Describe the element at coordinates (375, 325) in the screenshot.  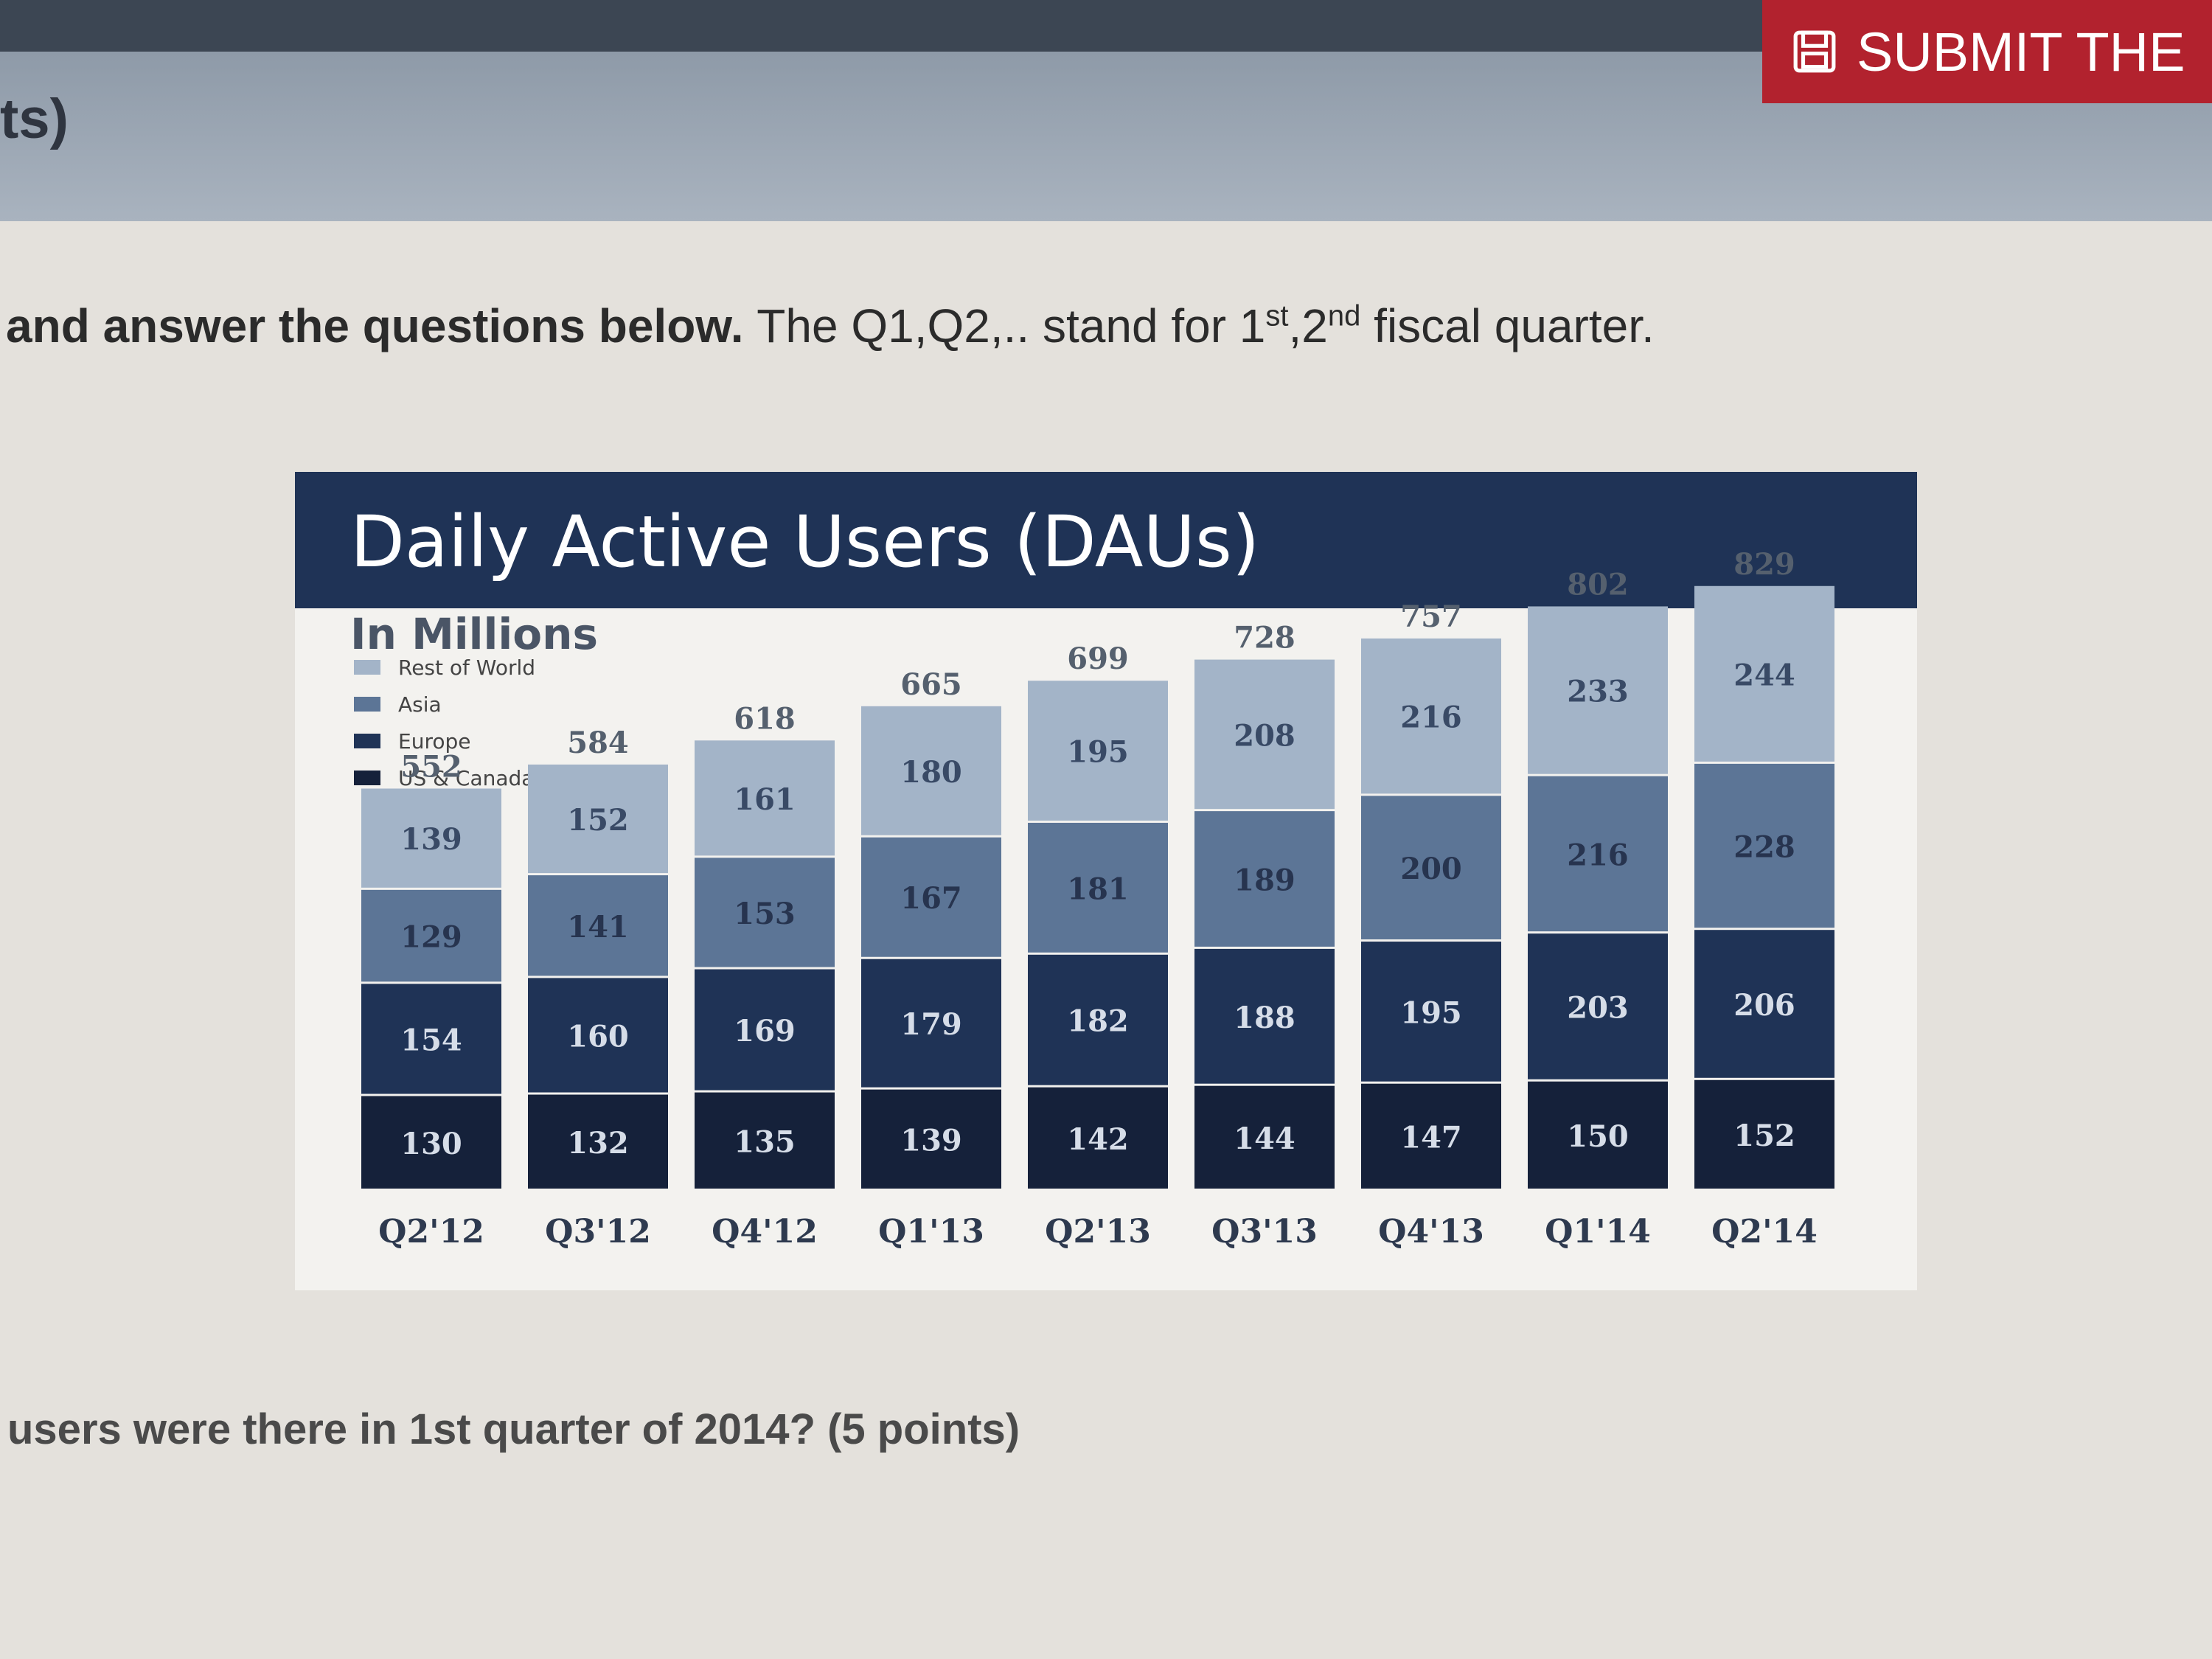
I see `instruction-bold: and answer the questions below.` at that location.